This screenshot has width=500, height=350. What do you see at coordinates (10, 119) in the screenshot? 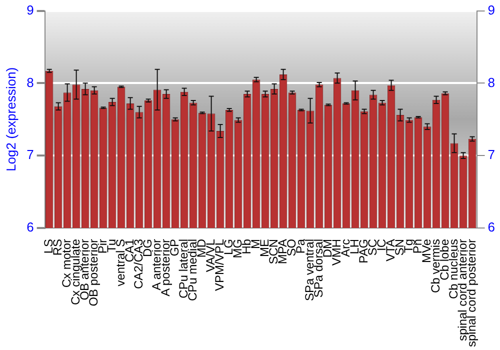
I see `y-axis-title: Log2 (expression)` at bounding box center [10, 119].